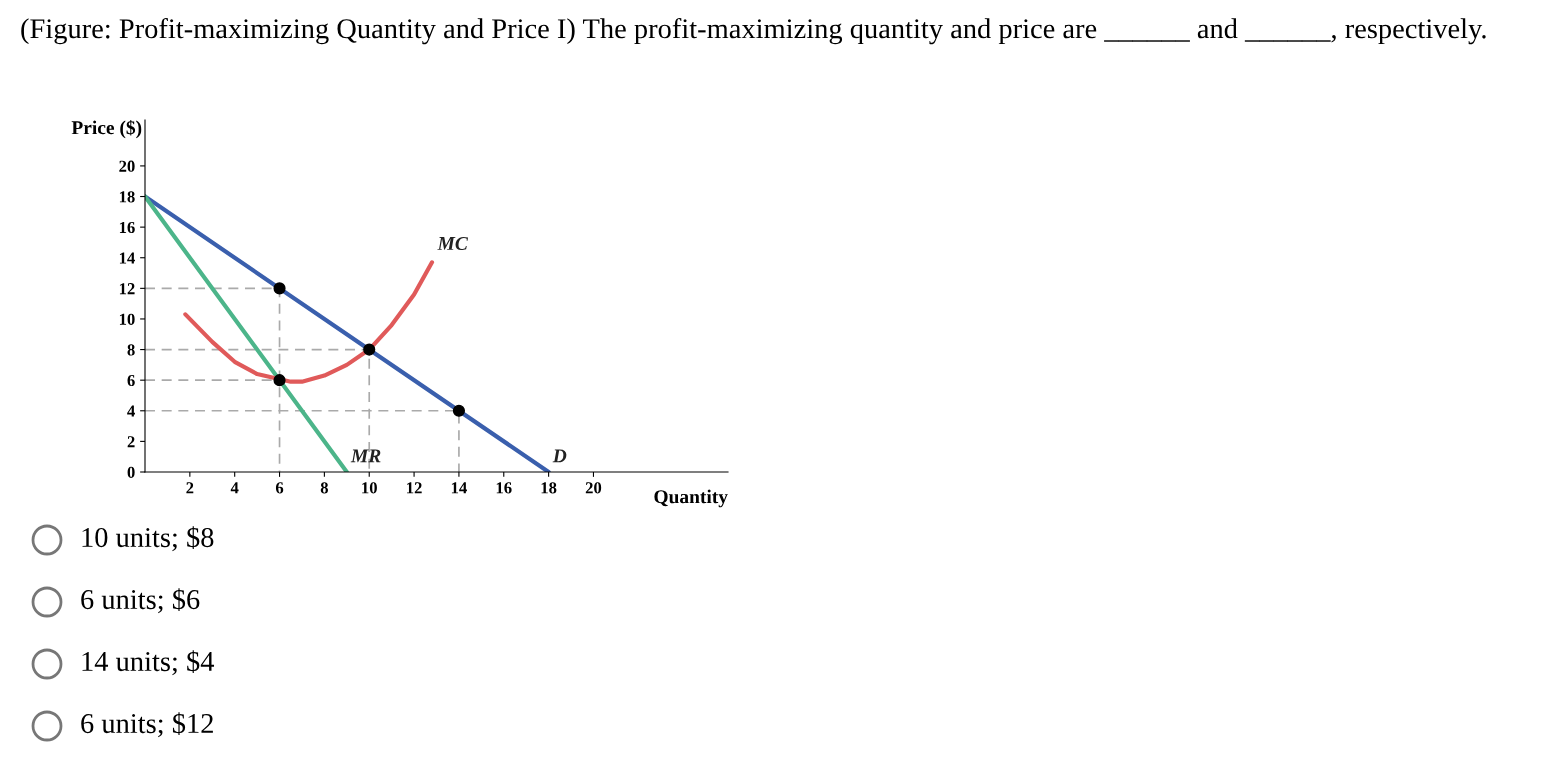 The image size is (1566, 758). Describe the element at coordinates (190, 488) in the screenshot. I see `x-tick-label: 2` at that location.